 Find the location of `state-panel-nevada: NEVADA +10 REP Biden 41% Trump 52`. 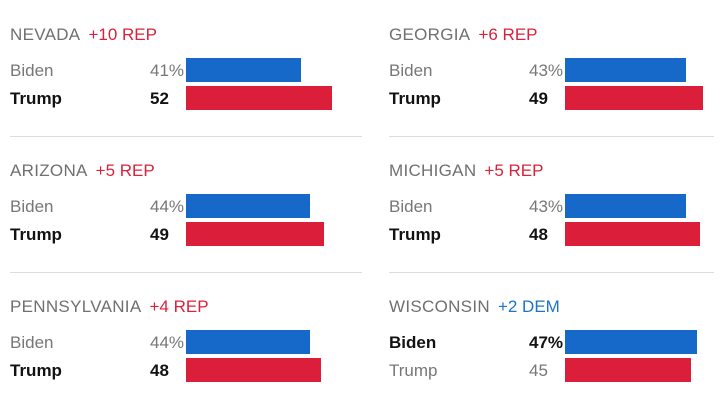

state-panel-nevada: NEVADA +10 REP Biden 41% Trump 52 is located at coordinates (175, 79).